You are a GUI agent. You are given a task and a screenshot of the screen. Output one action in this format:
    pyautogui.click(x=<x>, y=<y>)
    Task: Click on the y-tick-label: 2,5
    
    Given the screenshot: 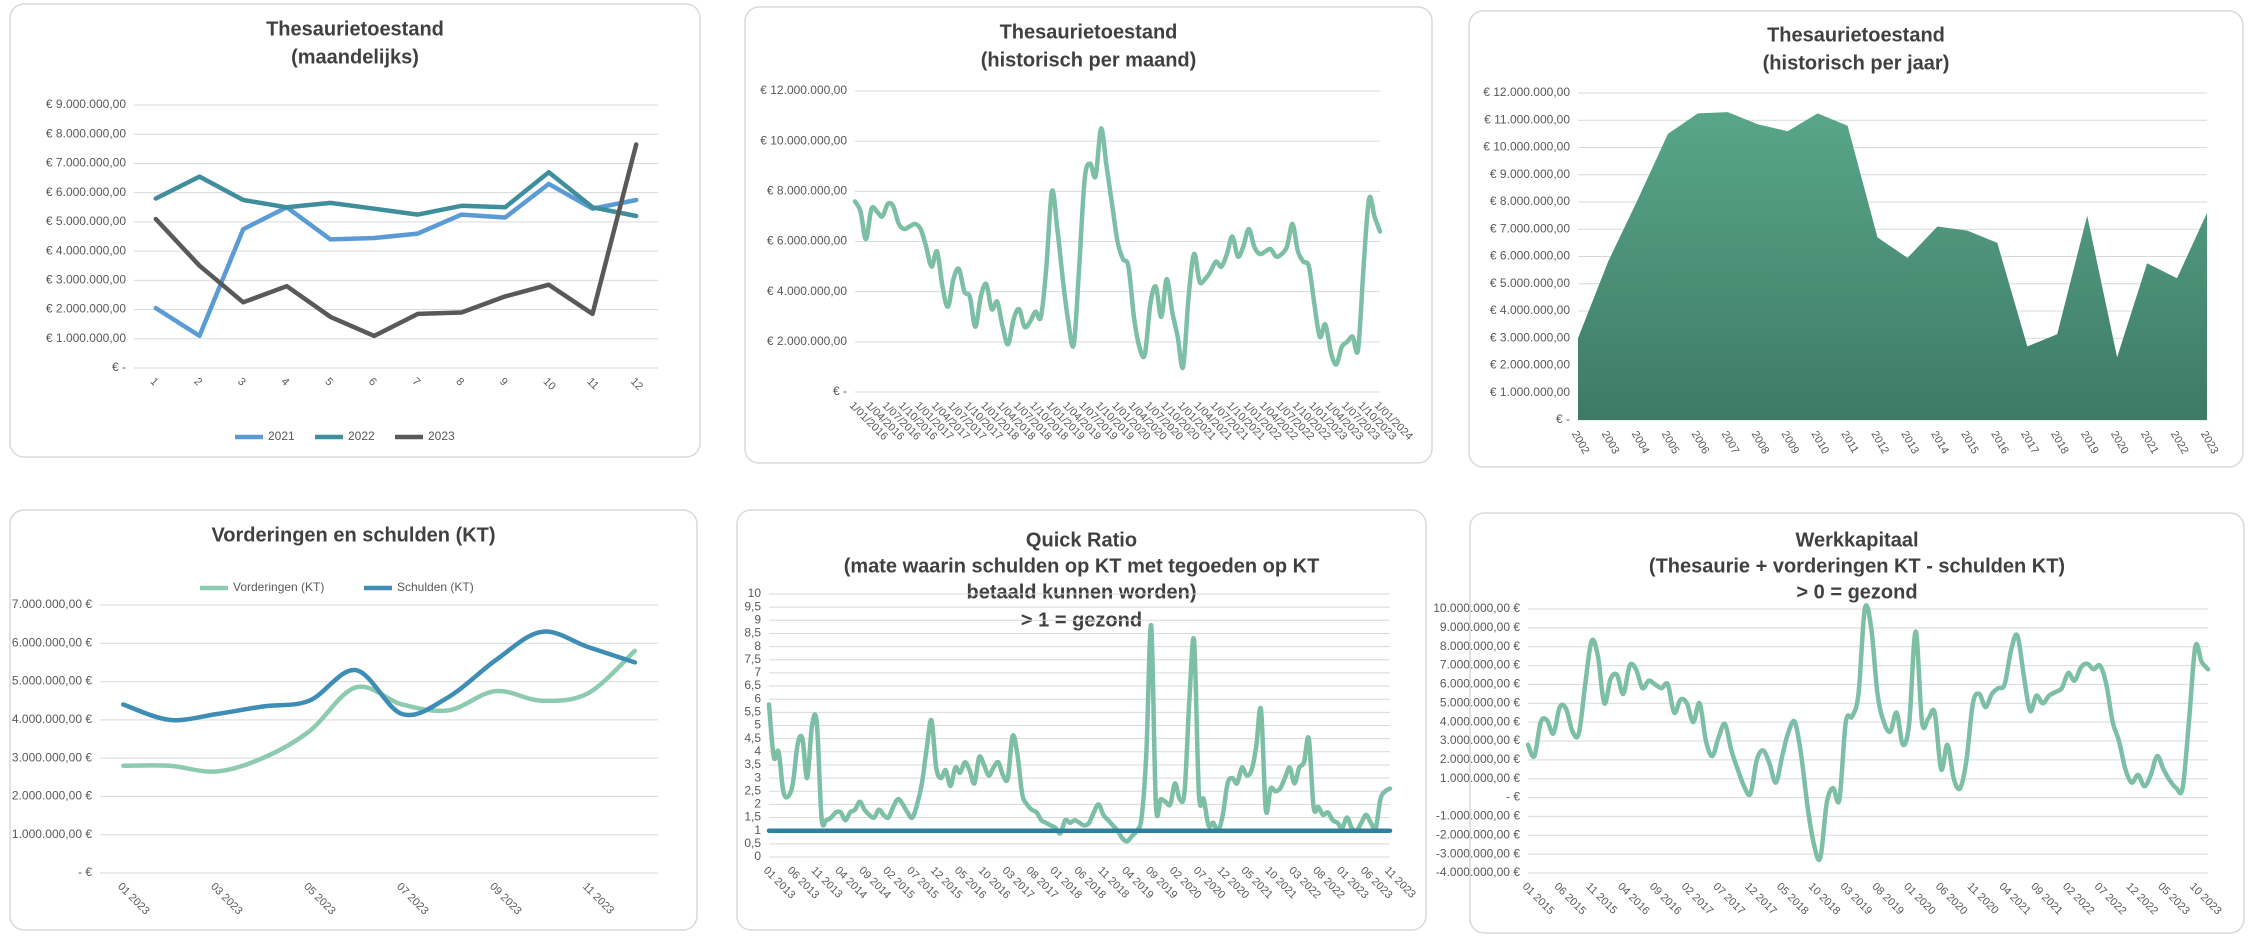 What is the action you would take?
    pyautogui.click(x=752, y=790)
    